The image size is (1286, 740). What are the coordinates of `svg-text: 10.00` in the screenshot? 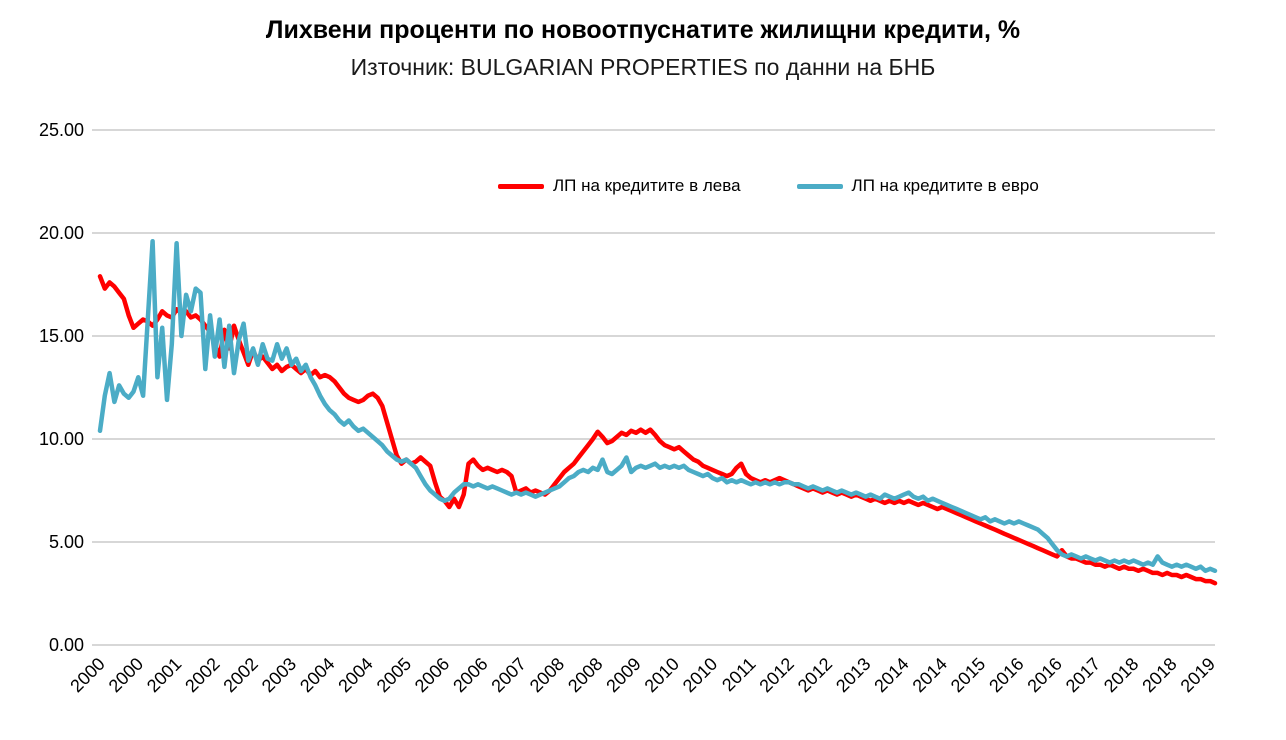 It's located at (61, 439).